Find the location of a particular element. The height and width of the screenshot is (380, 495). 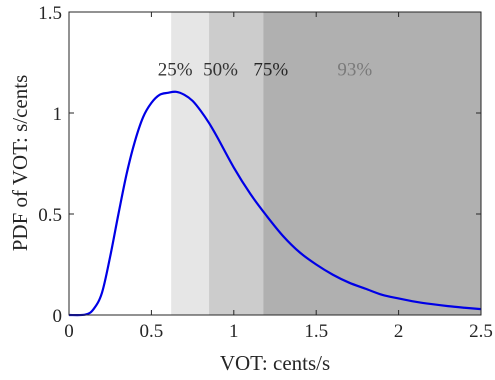

x-tick-label: 2.5 is located at coordinates (481, 331).